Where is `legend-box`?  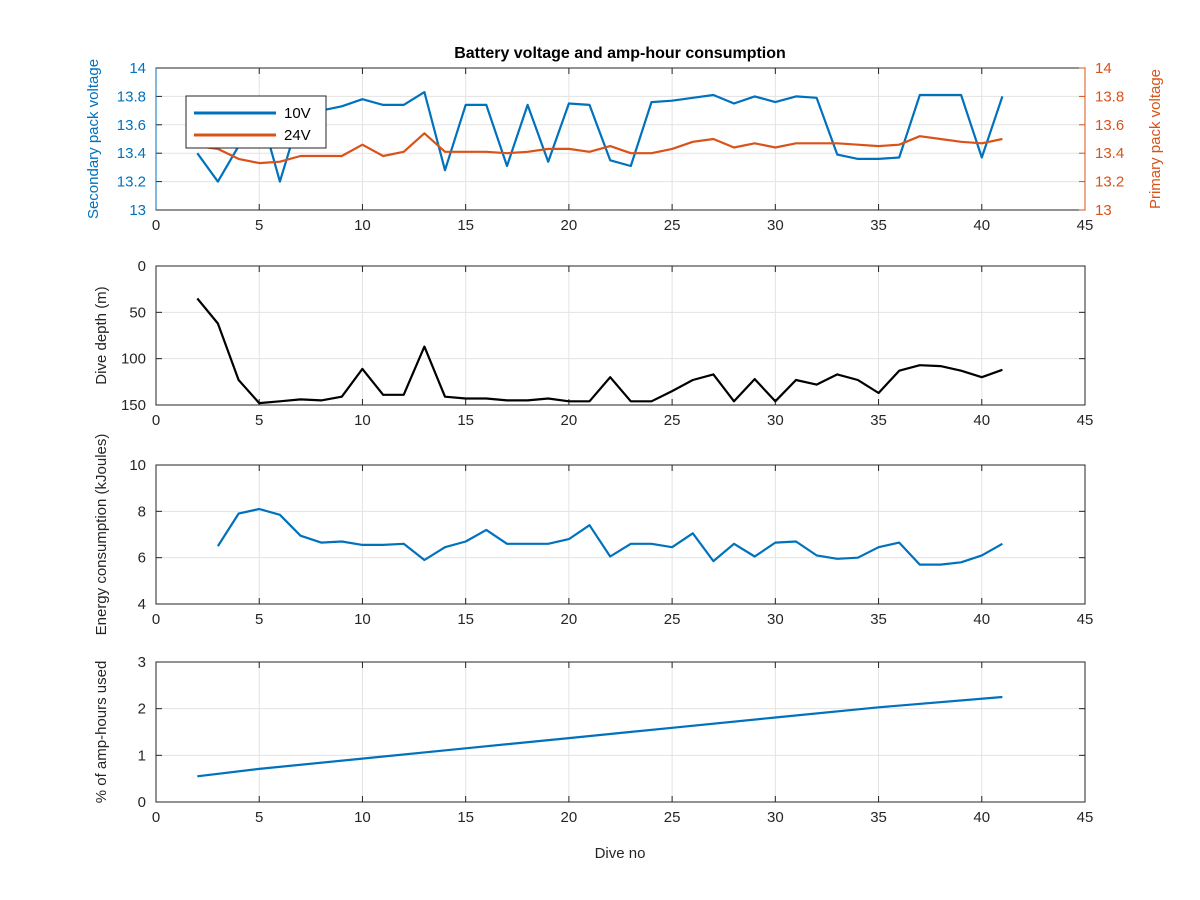 legend-box is located at coordinates (256, 122).